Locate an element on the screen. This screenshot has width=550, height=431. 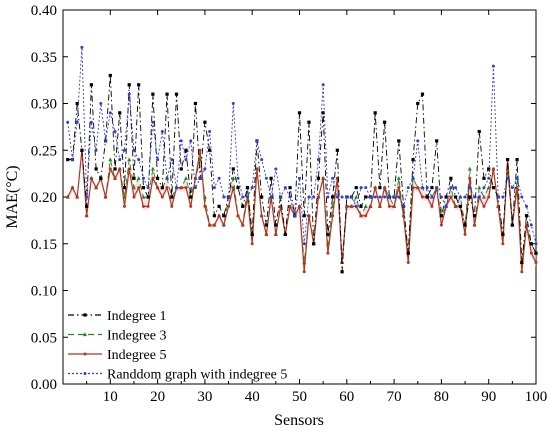
y-tick-label: 0.40 is located at coordinates (44, 11).